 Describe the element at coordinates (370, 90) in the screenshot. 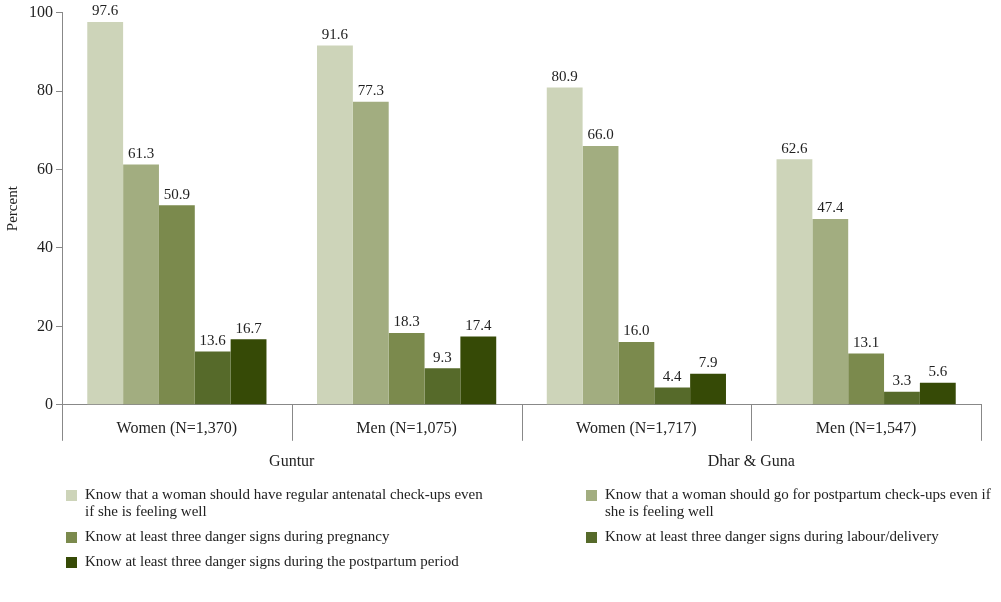

I see `data-label: 77.3` at that location.